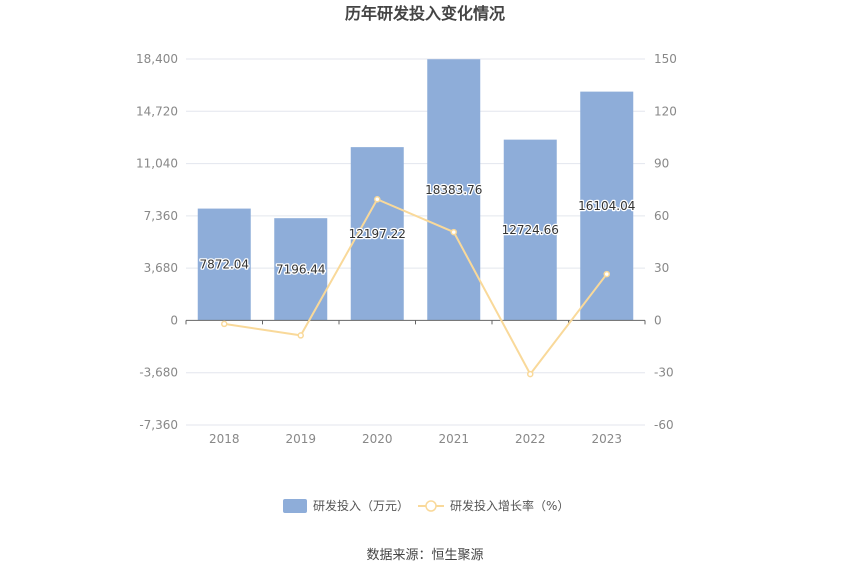 The height and width of the screenshot is (575, 850). I want to click on growth-rate-point-2021, so click(453, 232).